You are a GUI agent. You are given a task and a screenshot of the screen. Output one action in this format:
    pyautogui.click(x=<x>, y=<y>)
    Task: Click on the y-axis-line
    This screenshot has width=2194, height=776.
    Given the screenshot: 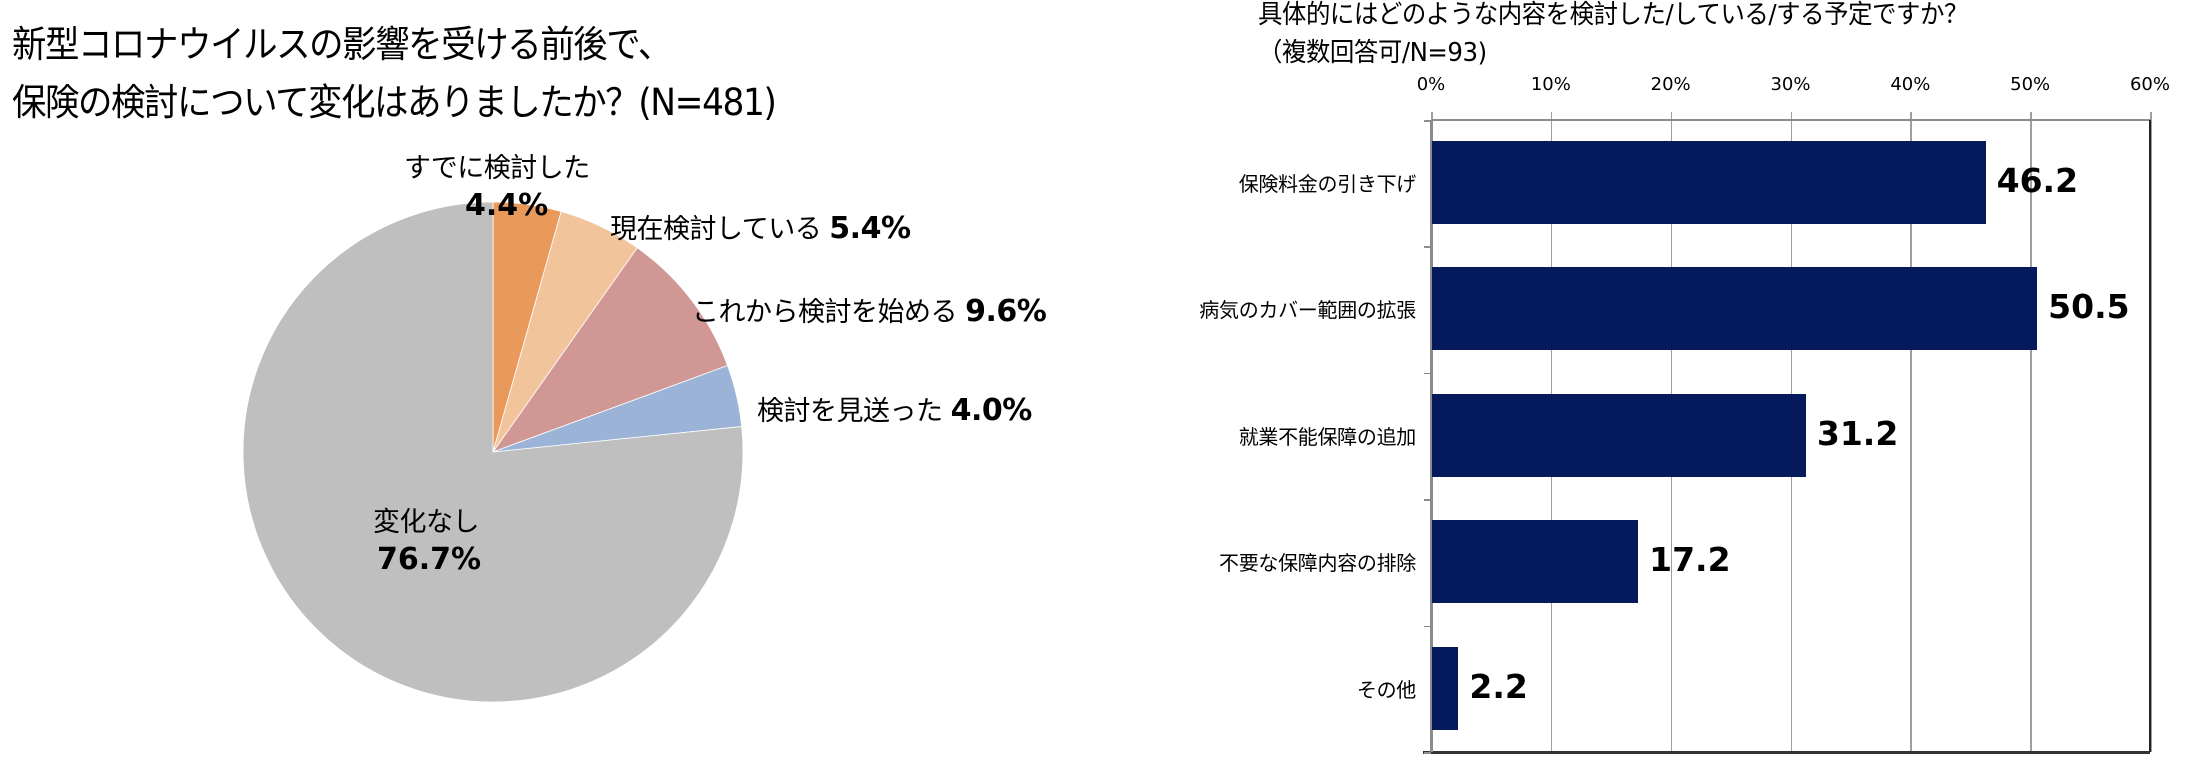 What is the action you would take?
    pyautogui.click(x=1431, y=436)
    